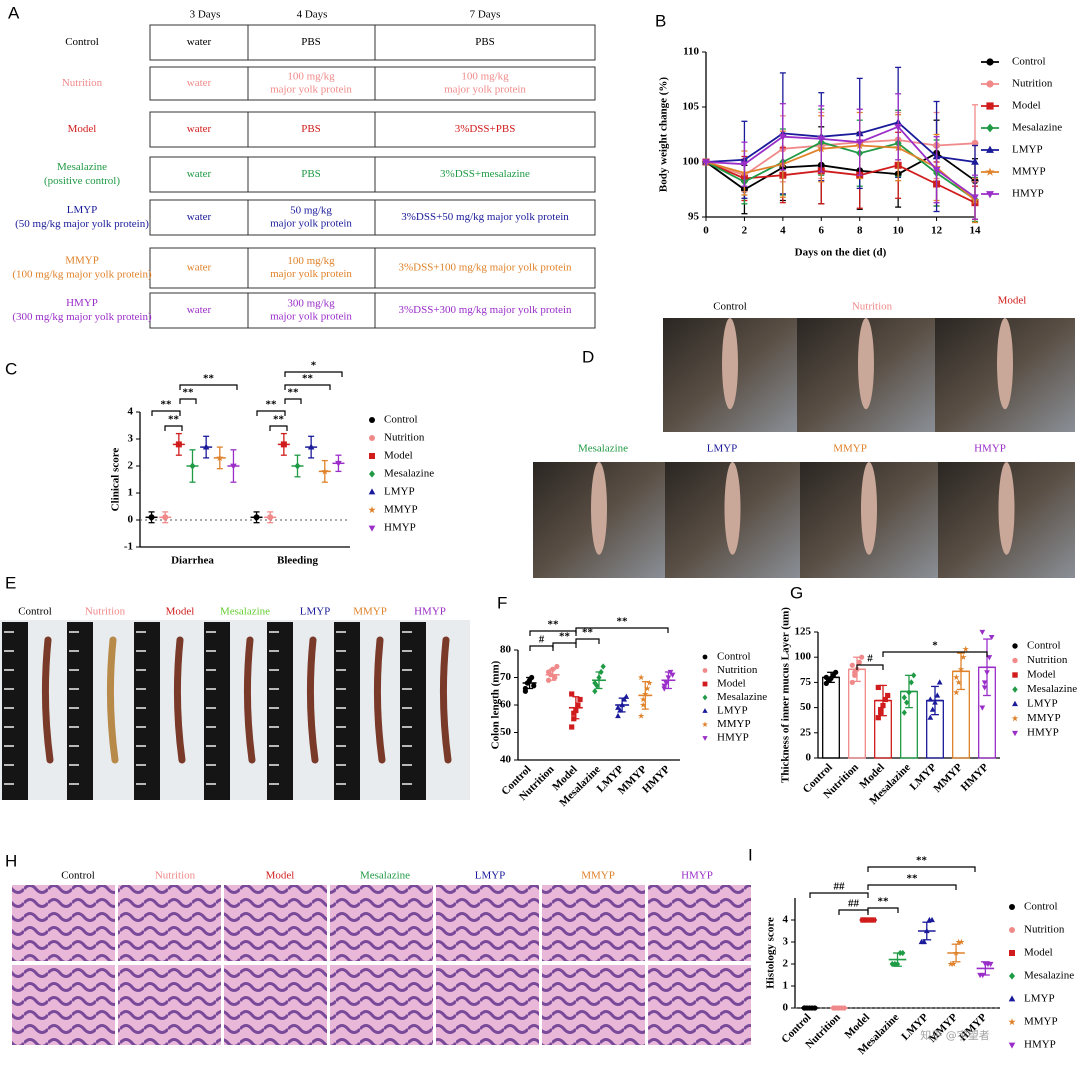  Describe the element at coordinates (372, 310) in the screenshot. I see `row-box` at that location.